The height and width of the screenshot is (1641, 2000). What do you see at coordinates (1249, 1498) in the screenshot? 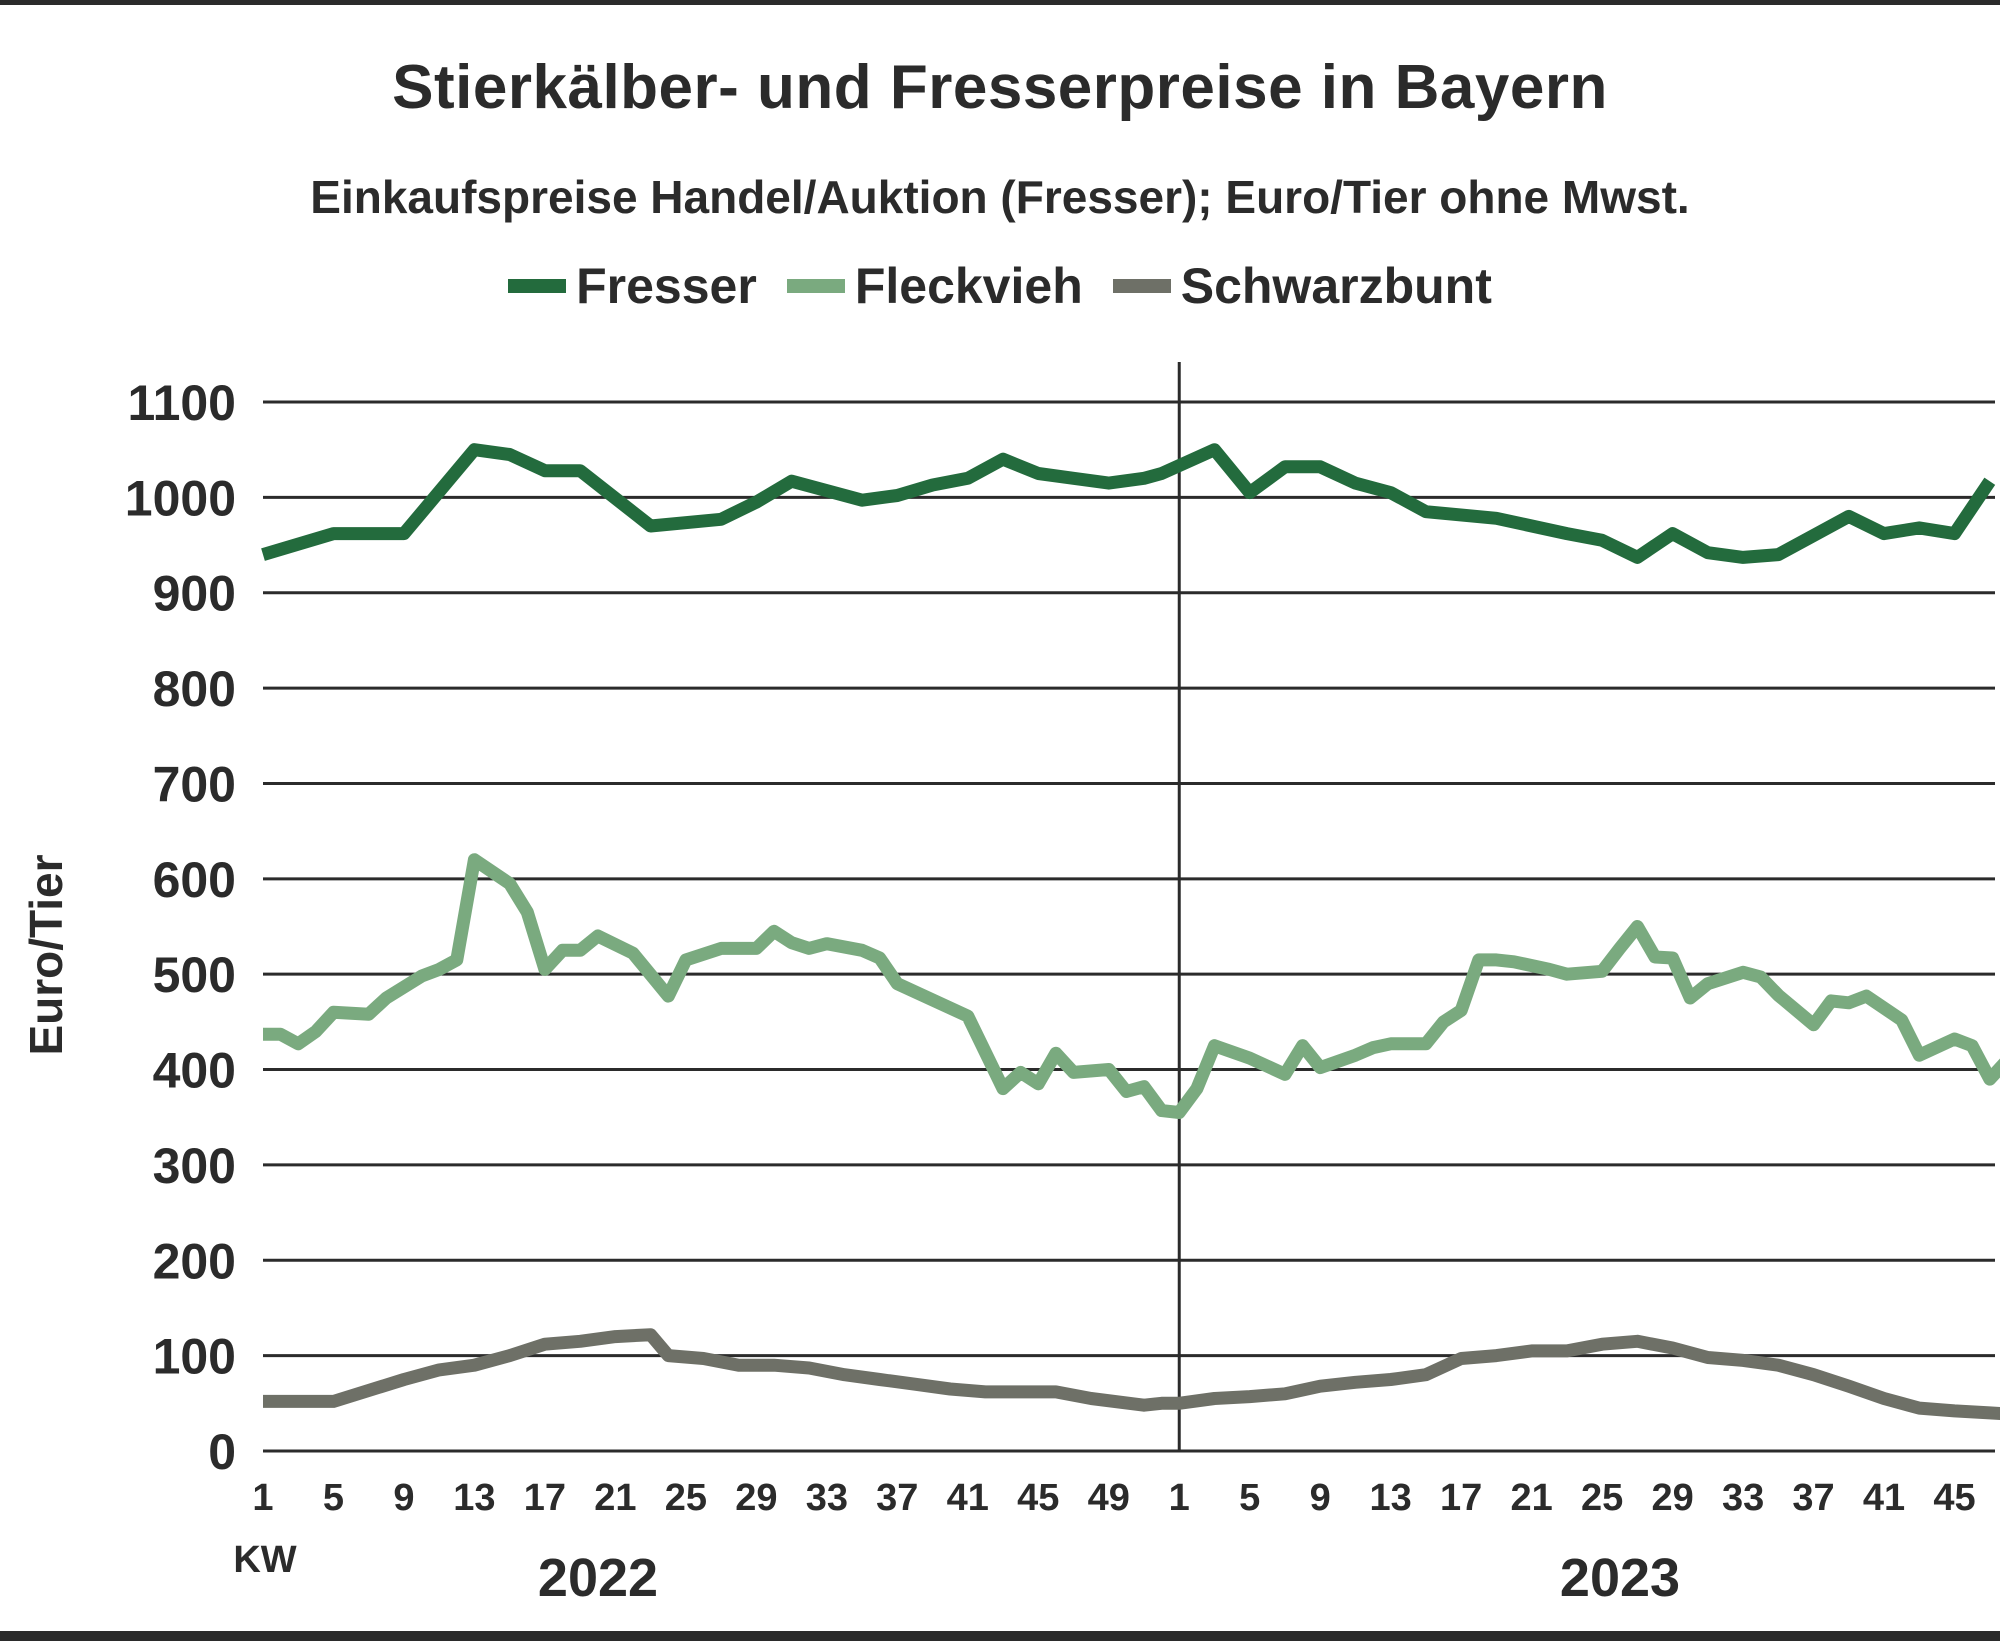
I see `x-tick-label-2023-5: 5` at bounding box center [1249, 1498].